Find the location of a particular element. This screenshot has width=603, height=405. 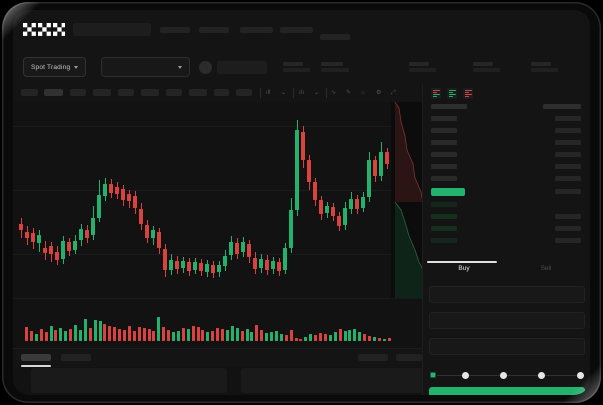

bottom-panel-right is located at coordinates (339, 380).